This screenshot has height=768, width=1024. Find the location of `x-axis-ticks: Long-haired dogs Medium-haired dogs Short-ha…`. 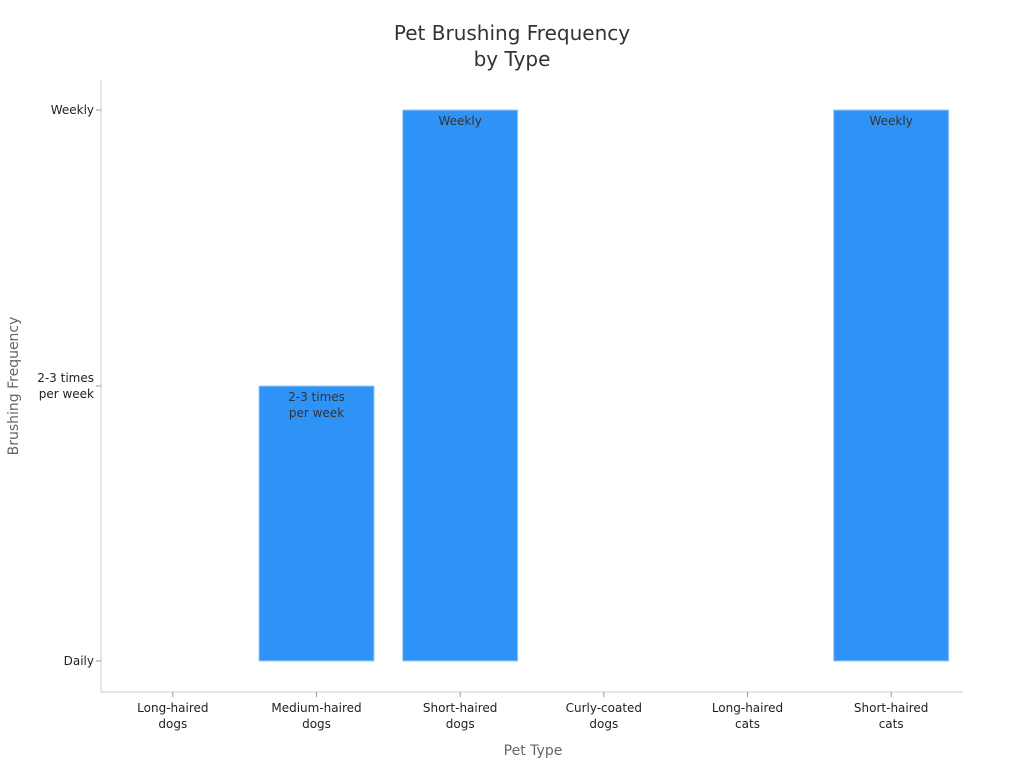

x-axis-ticks: Long-haired dogs Medium-haired dogs Short-ha… is located at coordinates (532, 711).